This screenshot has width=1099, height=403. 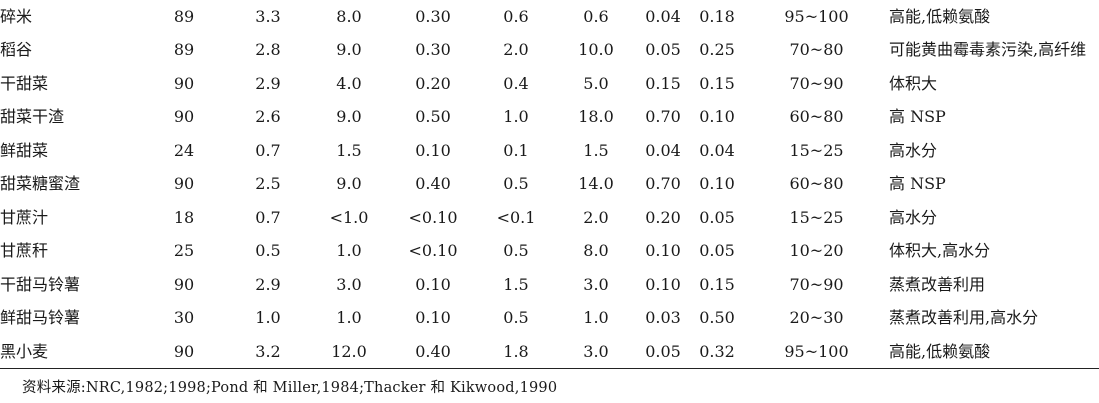 I want to click on feed-name-cell: 稻谷, so click(x=16, y=50).